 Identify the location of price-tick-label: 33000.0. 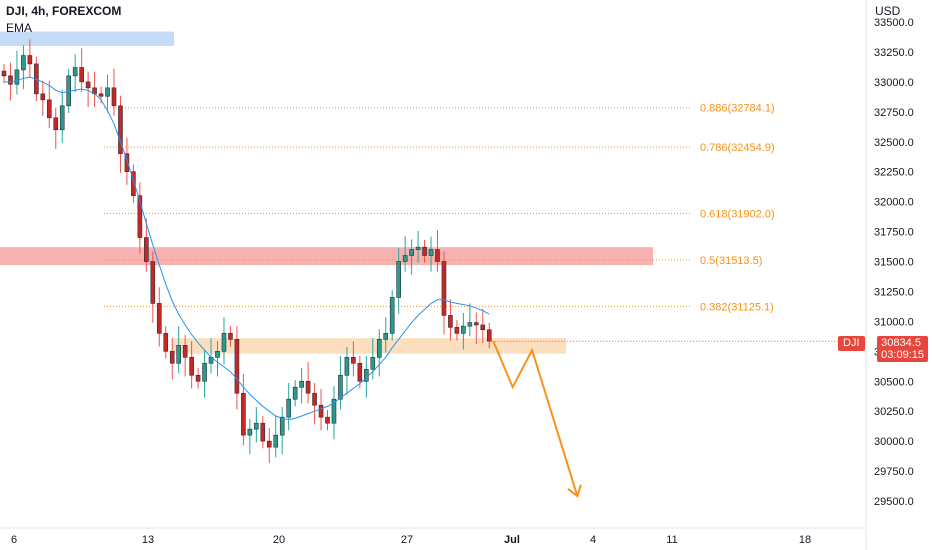
(894, 83).